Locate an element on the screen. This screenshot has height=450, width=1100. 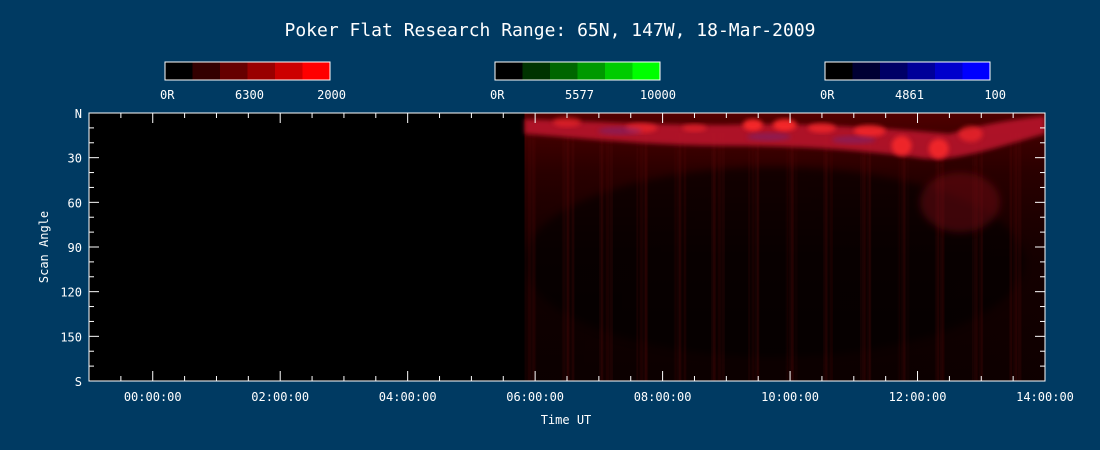
y-tick-label: 60 is located at coordinates (75, 203).